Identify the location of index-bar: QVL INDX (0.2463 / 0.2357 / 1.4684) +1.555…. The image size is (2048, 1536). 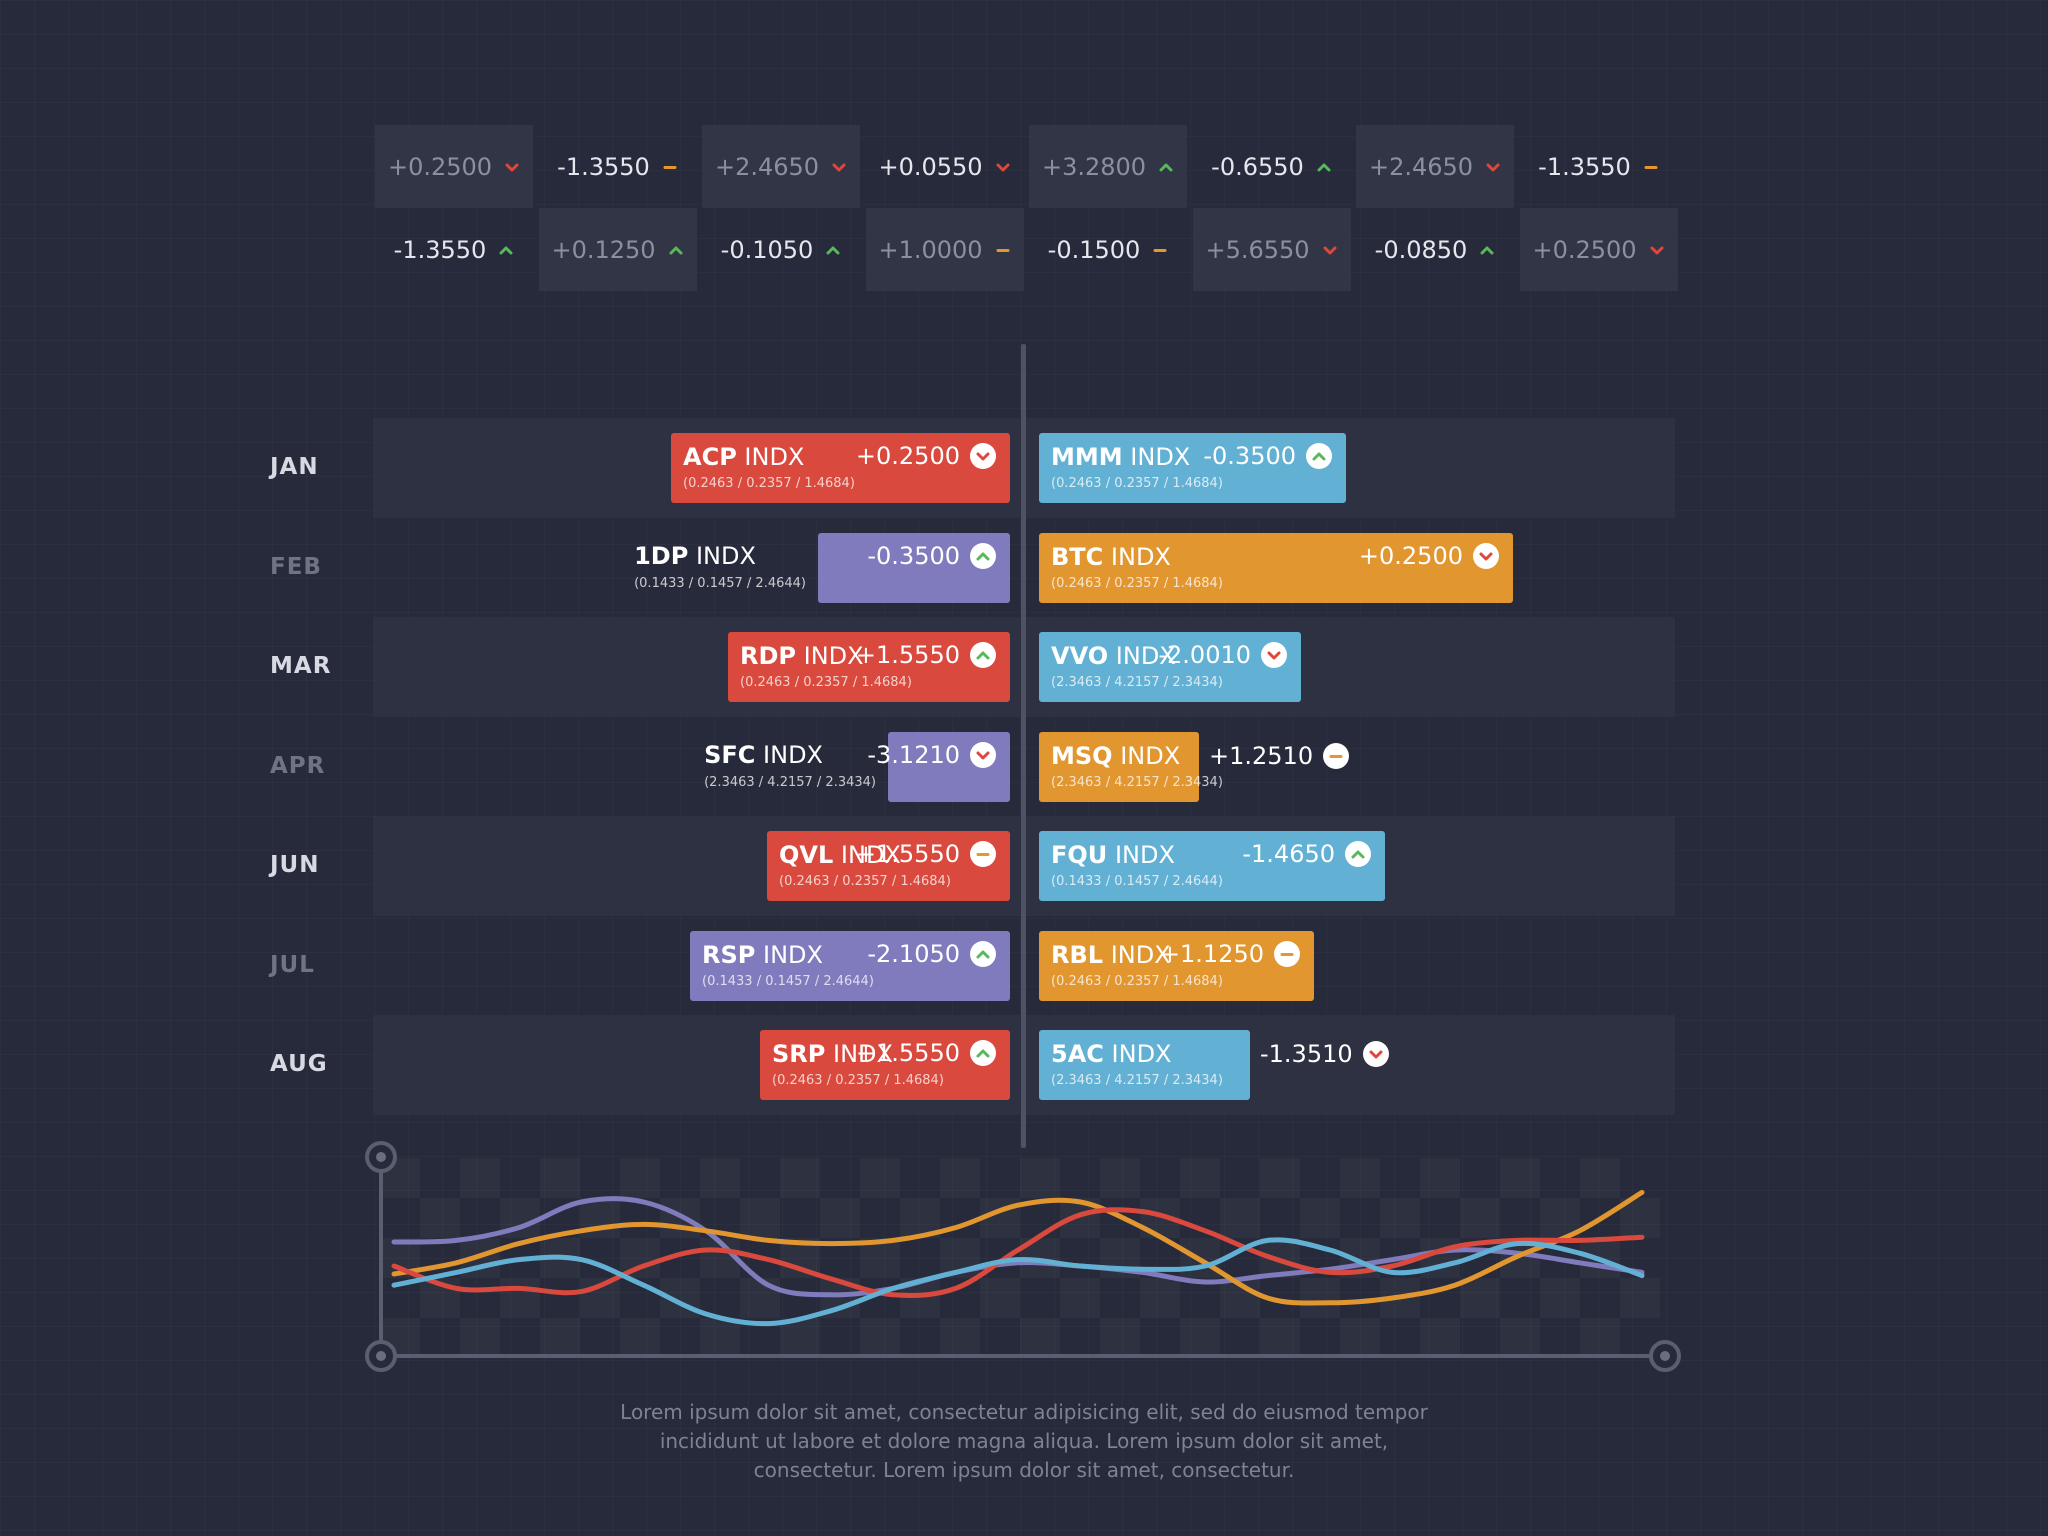
(888, 866).